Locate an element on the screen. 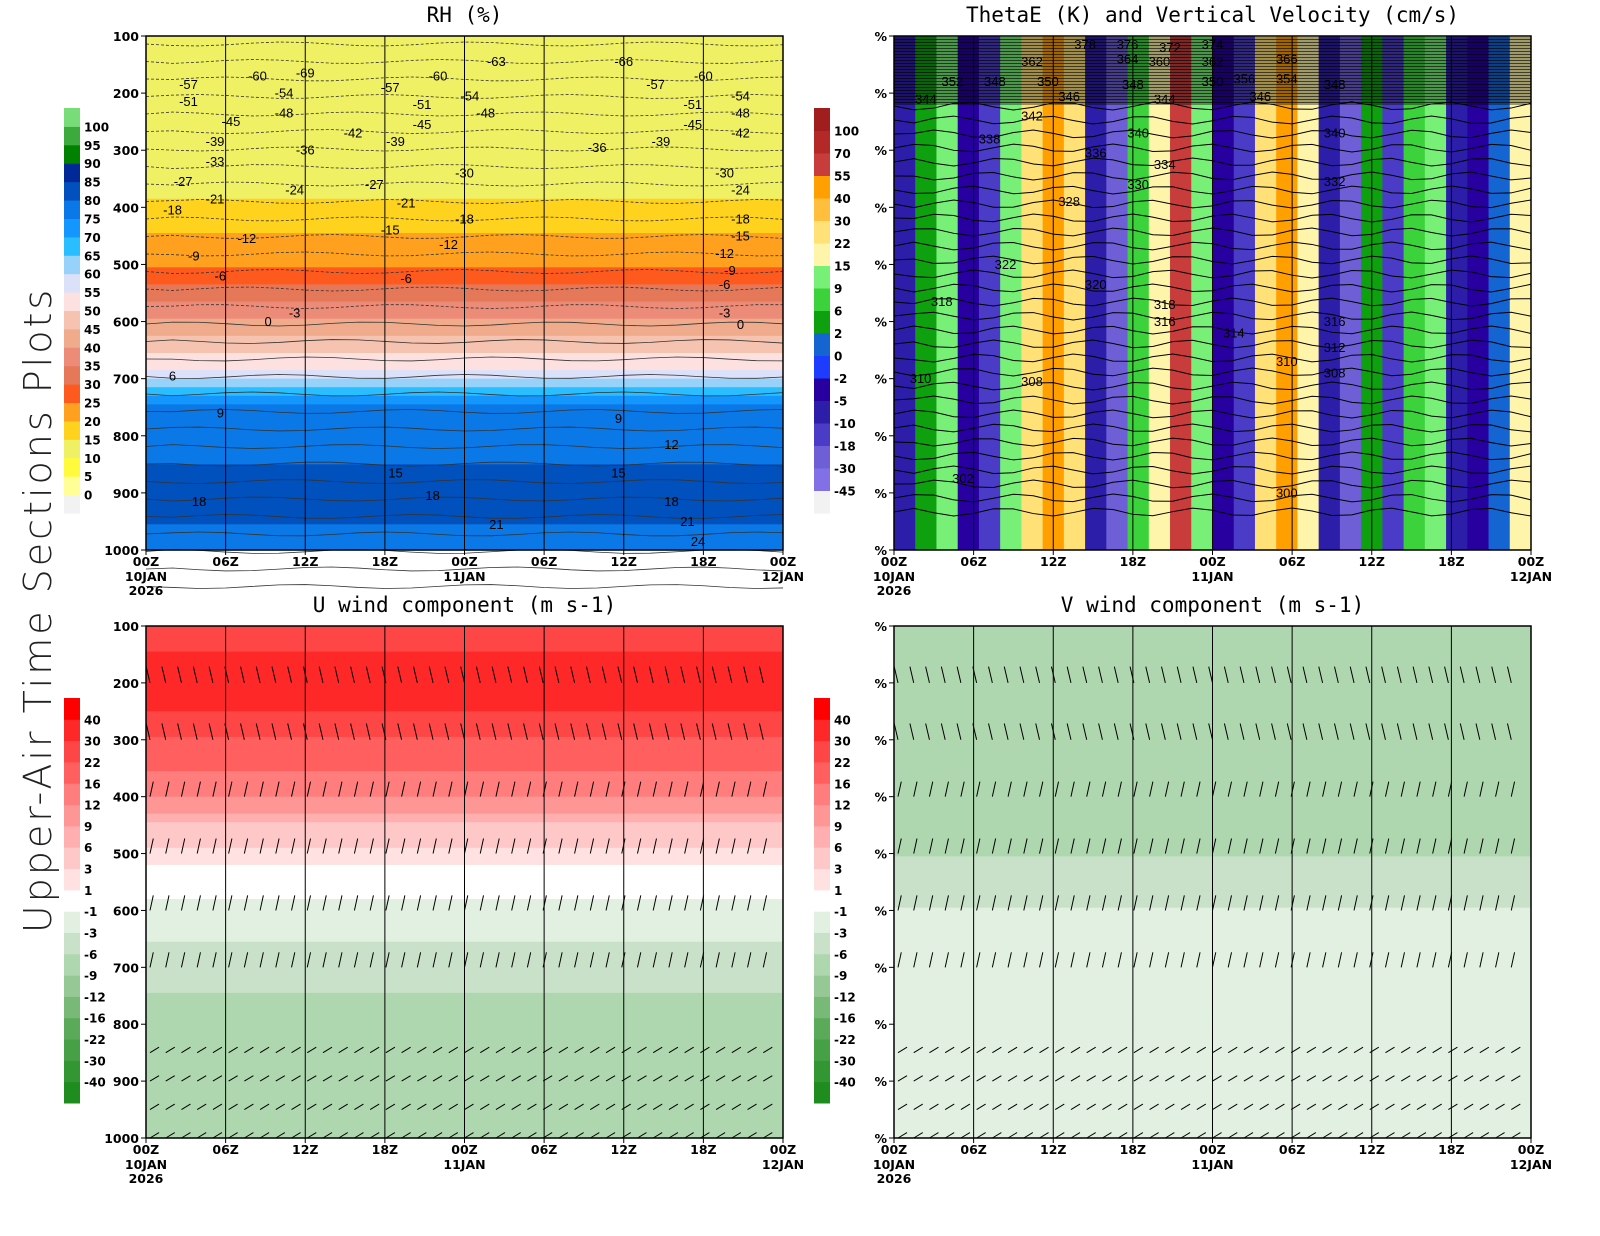 The image size is (1600, 1236). colorbar-label: 45 is located at coordinates (92, 330).